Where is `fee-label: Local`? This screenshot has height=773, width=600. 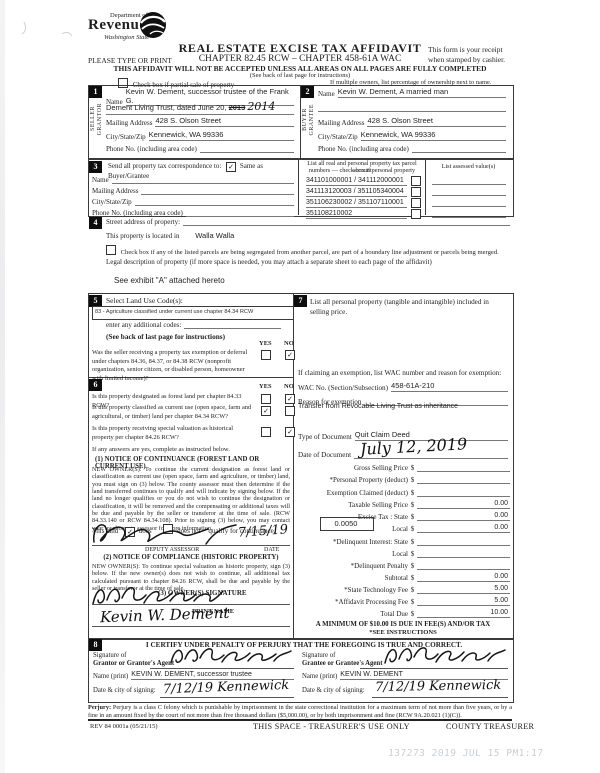 fee-label: Local is located at coordinates (400, 554).